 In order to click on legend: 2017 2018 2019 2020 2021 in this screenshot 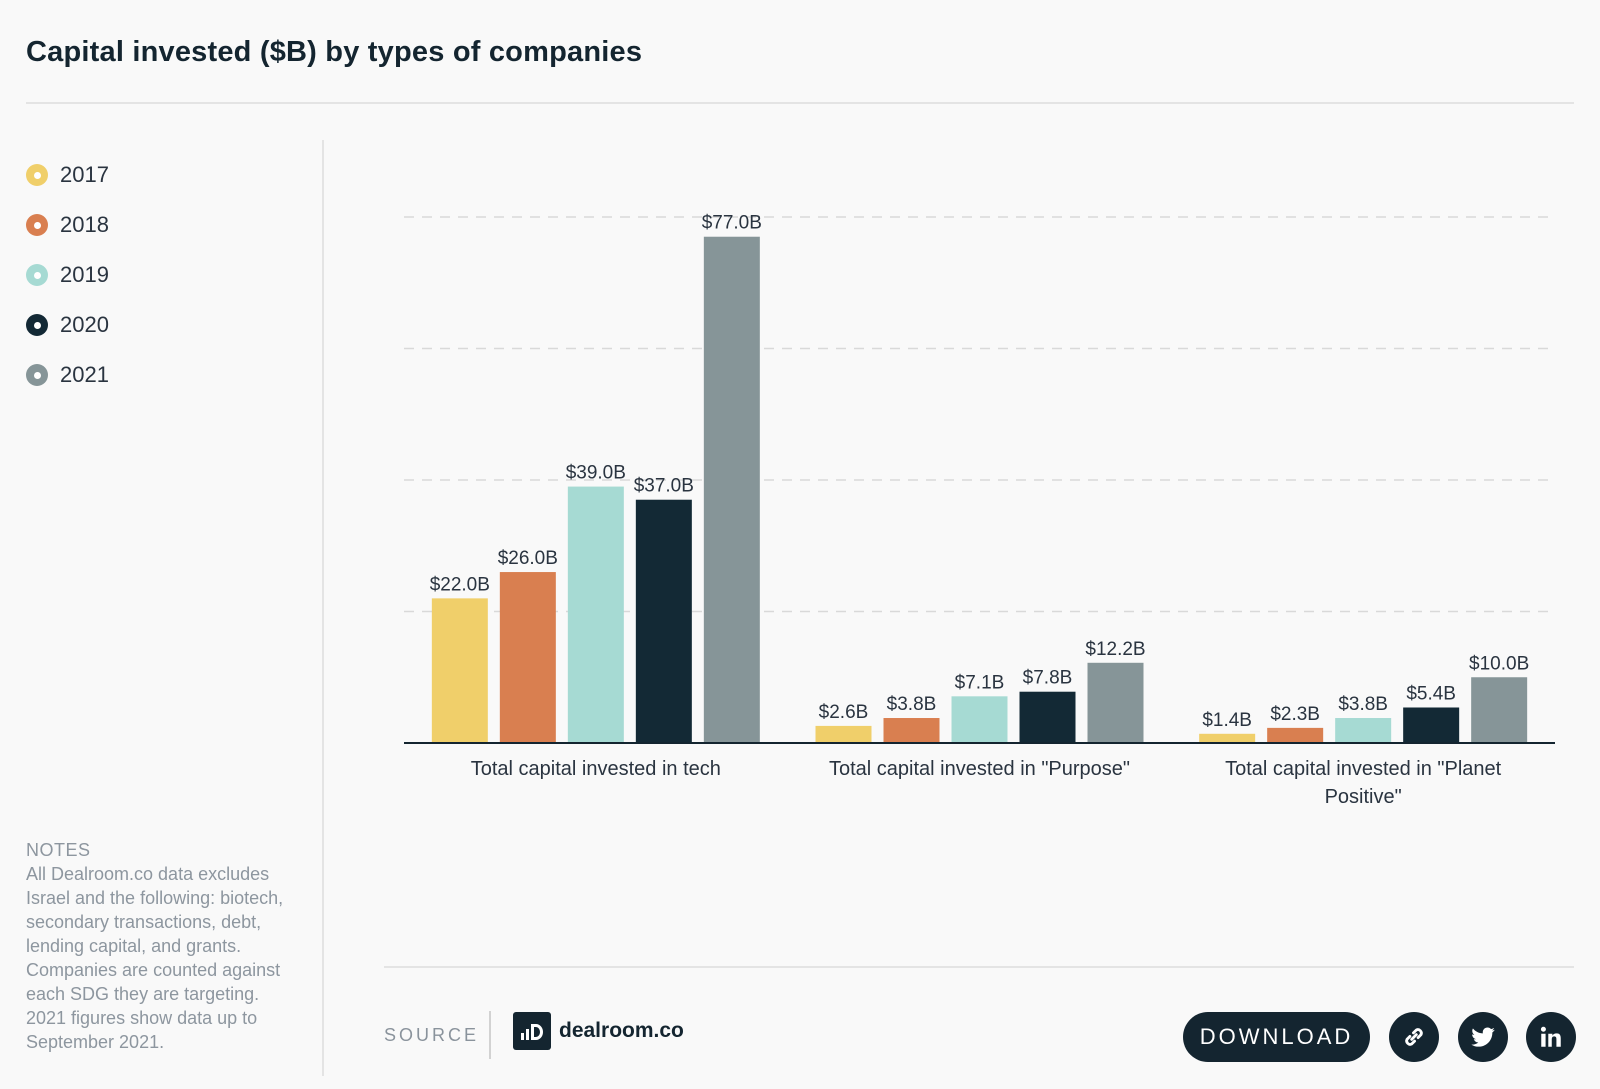, I will do `click(67, 275)`.